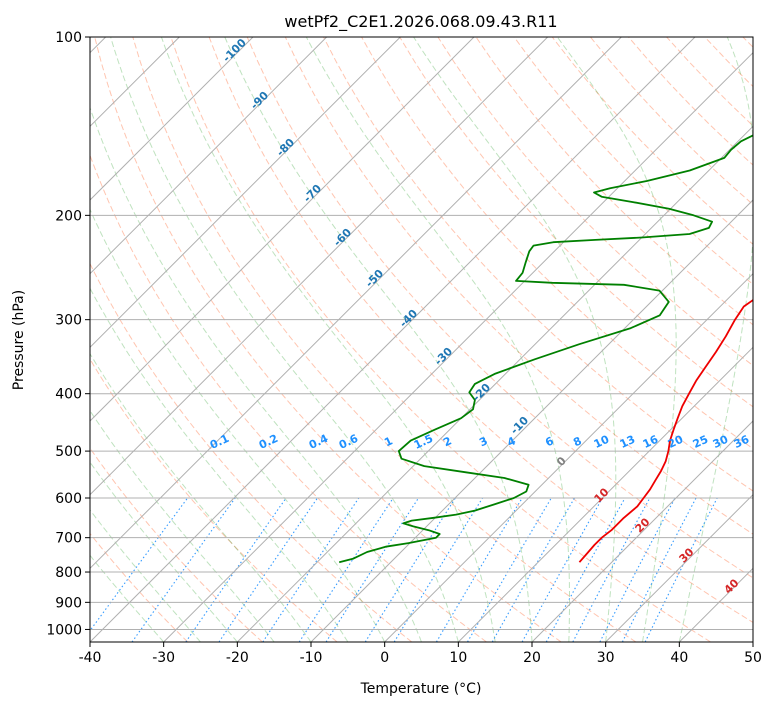  Describe the element at coordinates (68, 573) in the screenshot. I see `y-tick-label: 800` at that location.